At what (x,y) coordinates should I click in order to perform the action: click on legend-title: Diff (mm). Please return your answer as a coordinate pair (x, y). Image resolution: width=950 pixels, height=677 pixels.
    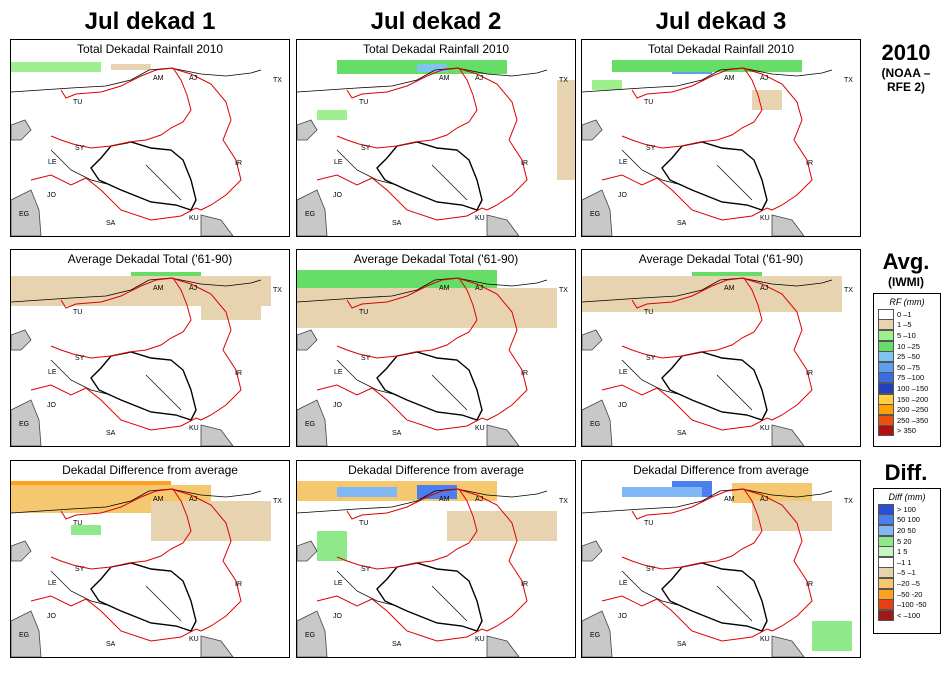
    Looking at the image, I should click on (907, 497).